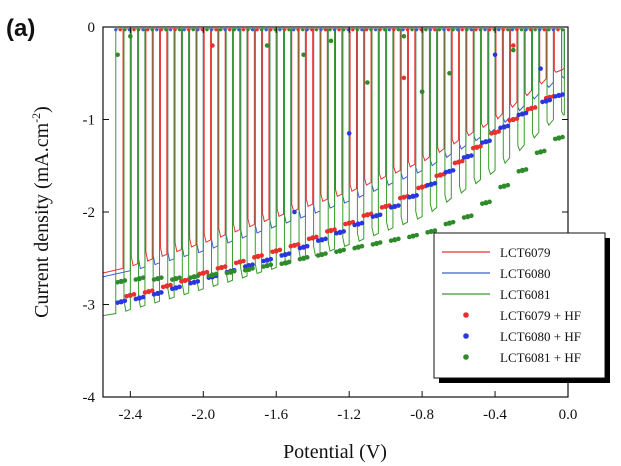 Image resolution: width=621 pixels, height=466 pixels. Describe the element at coordinates (525, 294) in the screenshot. I see `legend-label: LCT6081` at that location.